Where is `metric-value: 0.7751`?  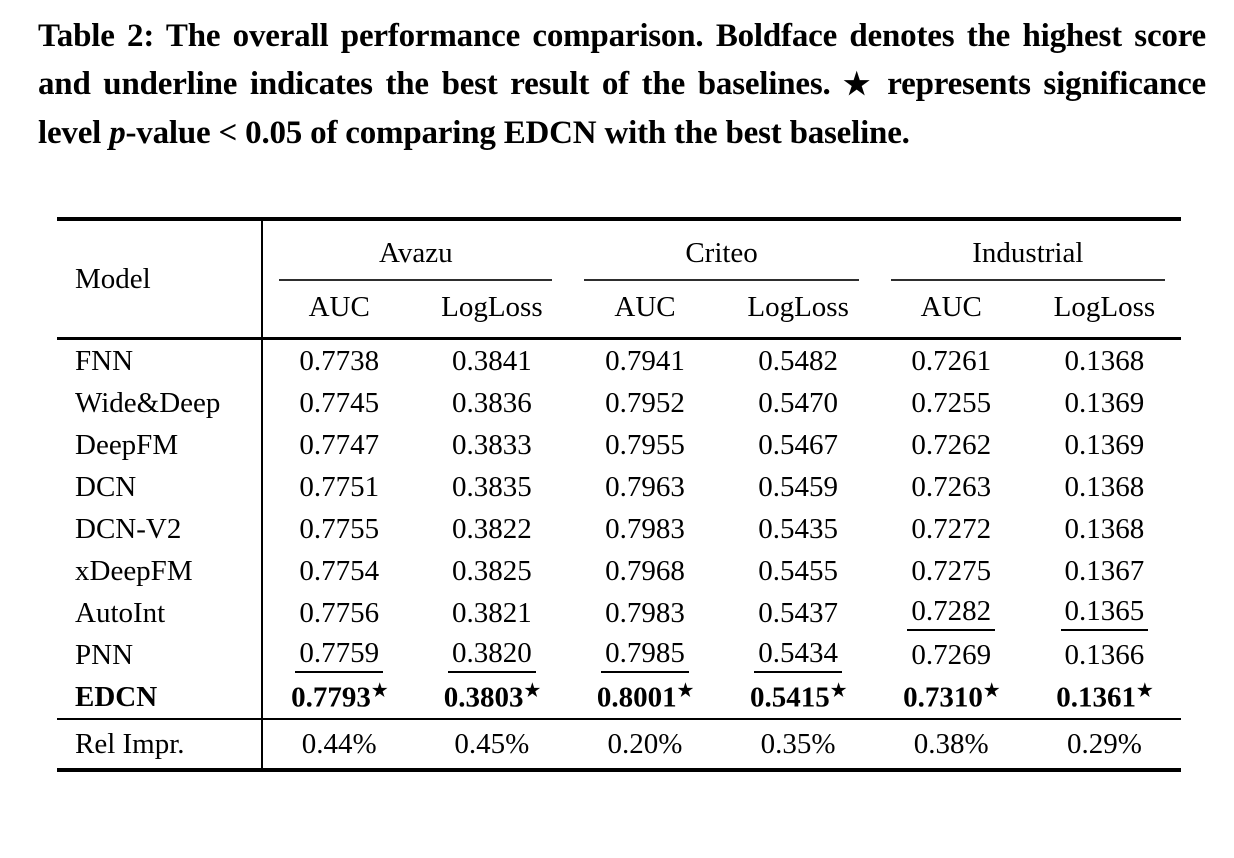
metric-value: 0.7751 is located at coordinates (339, 486).